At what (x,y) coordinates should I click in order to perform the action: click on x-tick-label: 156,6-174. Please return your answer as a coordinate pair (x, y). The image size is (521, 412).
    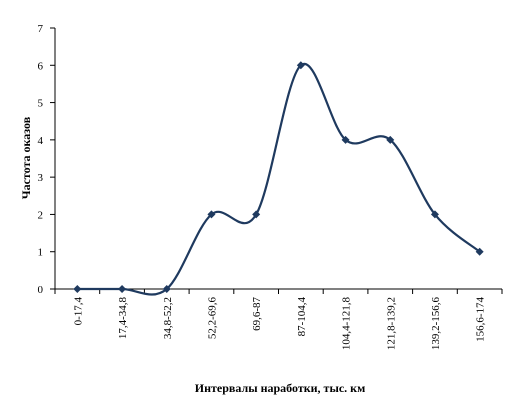
    Looking at the image, I should click on (481, 319).